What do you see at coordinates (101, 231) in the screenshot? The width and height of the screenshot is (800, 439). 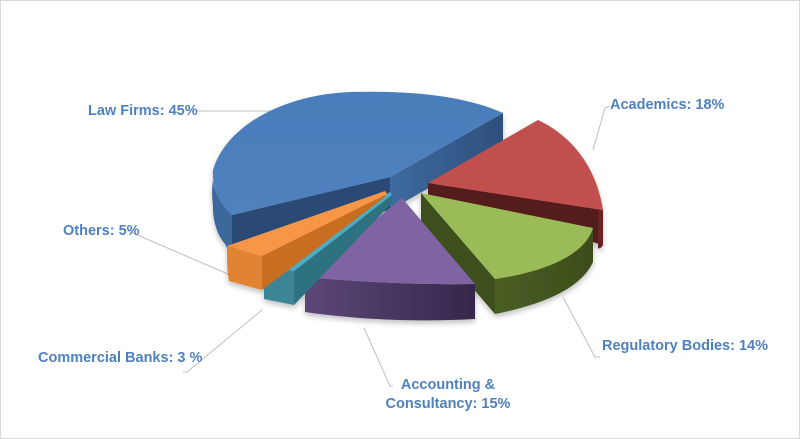 I see `label-others: Others: 5%` at bounding box center [101, 231].